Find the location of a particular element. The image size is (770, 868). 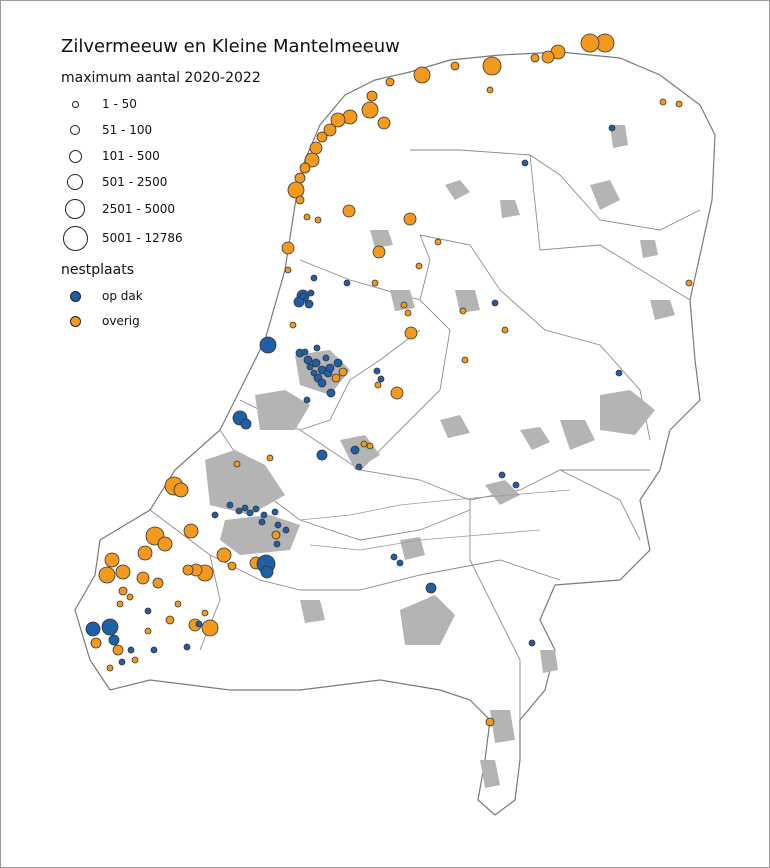

size-legend-item: 5001 - 12786 is located at coordinates (121, 238).